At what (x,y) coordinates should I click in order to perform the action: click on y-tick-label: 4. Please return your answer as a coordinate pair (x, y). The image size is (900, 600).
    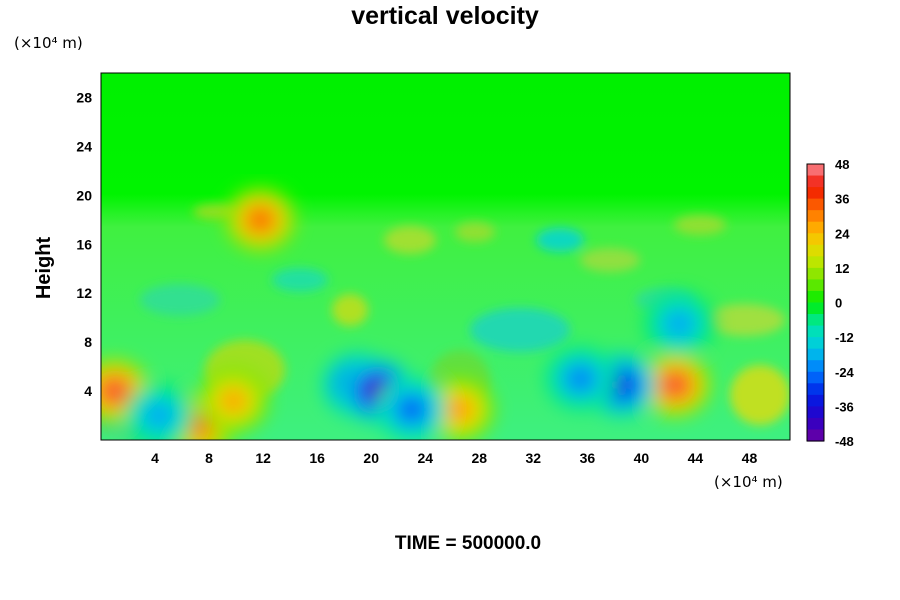
    Looking at the image, I should click on (88, 391).